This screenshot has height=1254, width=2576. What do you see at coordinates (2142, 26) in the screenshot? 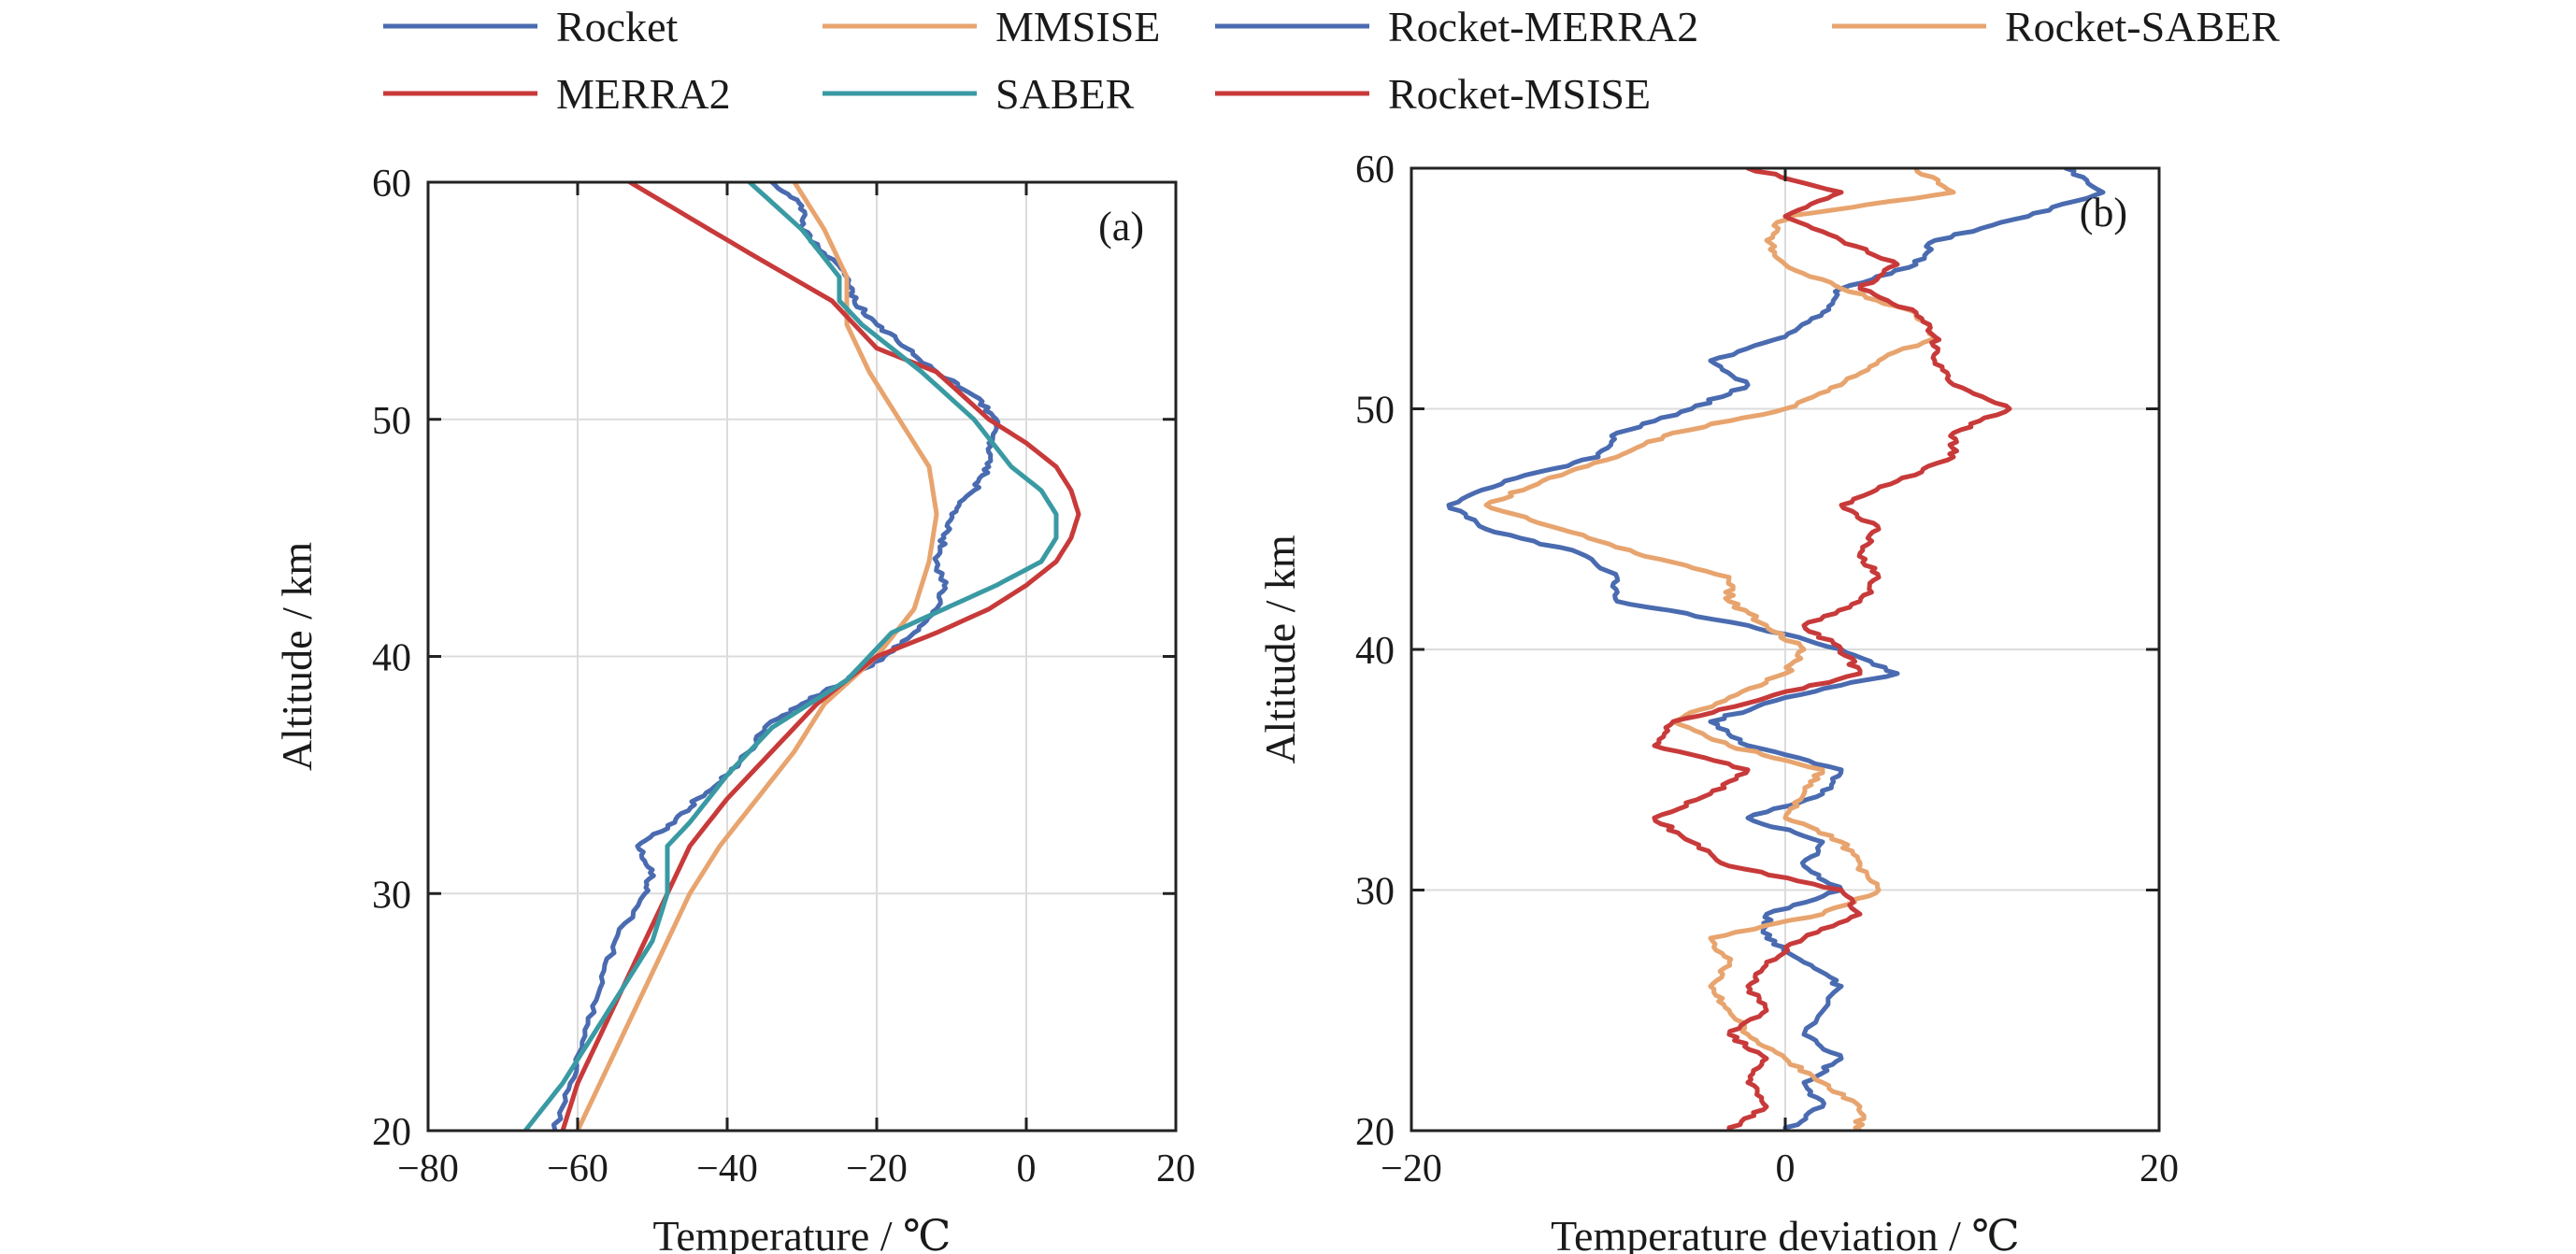
I see `legend-label-3: Rocket-SABER` at bounding box center [2142, 26].